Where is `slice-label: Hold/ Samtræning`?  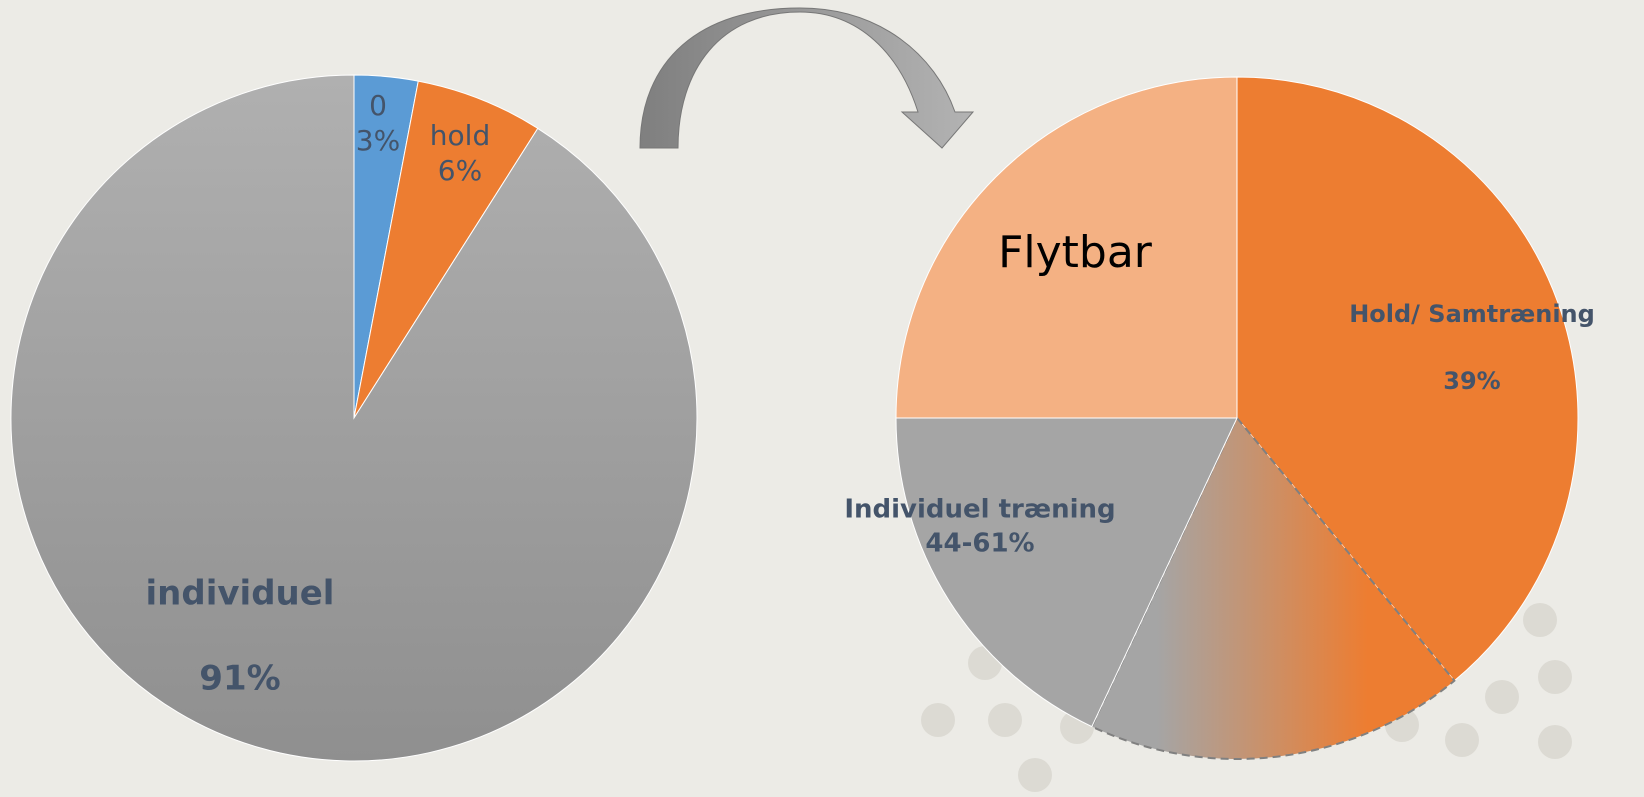 slice-label: Hold/ Samtræning is located at coordinates (1472, 314).